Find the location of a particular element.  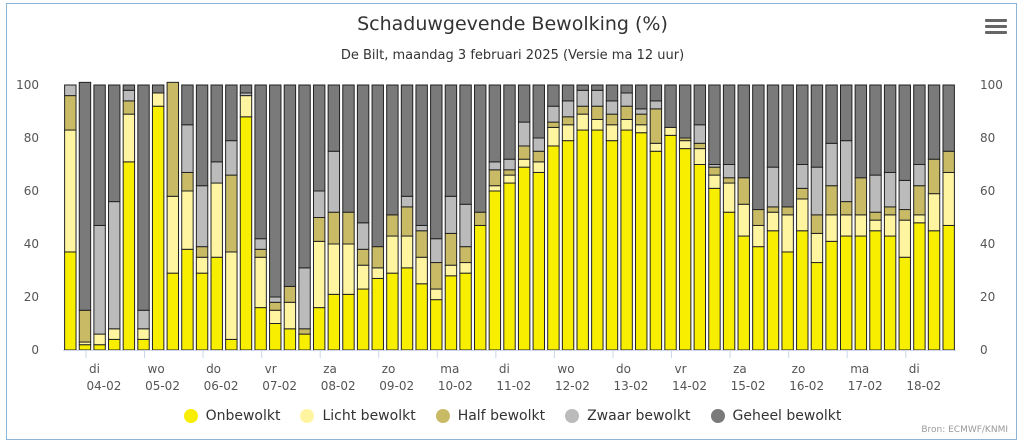

bar-17-onbewolkt is located at coordinates (319, 329).